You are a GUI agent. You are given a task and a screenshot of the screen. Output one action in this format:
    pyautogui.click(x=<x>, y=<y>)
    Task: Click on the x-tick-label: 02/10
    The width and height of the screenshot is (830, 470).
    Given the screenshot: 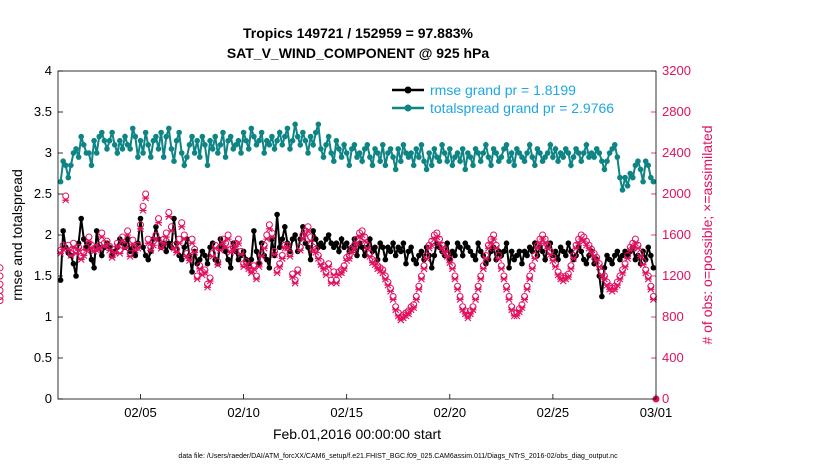 What is the action you would take?
    pyautogui.click(x=243, y=412)
    